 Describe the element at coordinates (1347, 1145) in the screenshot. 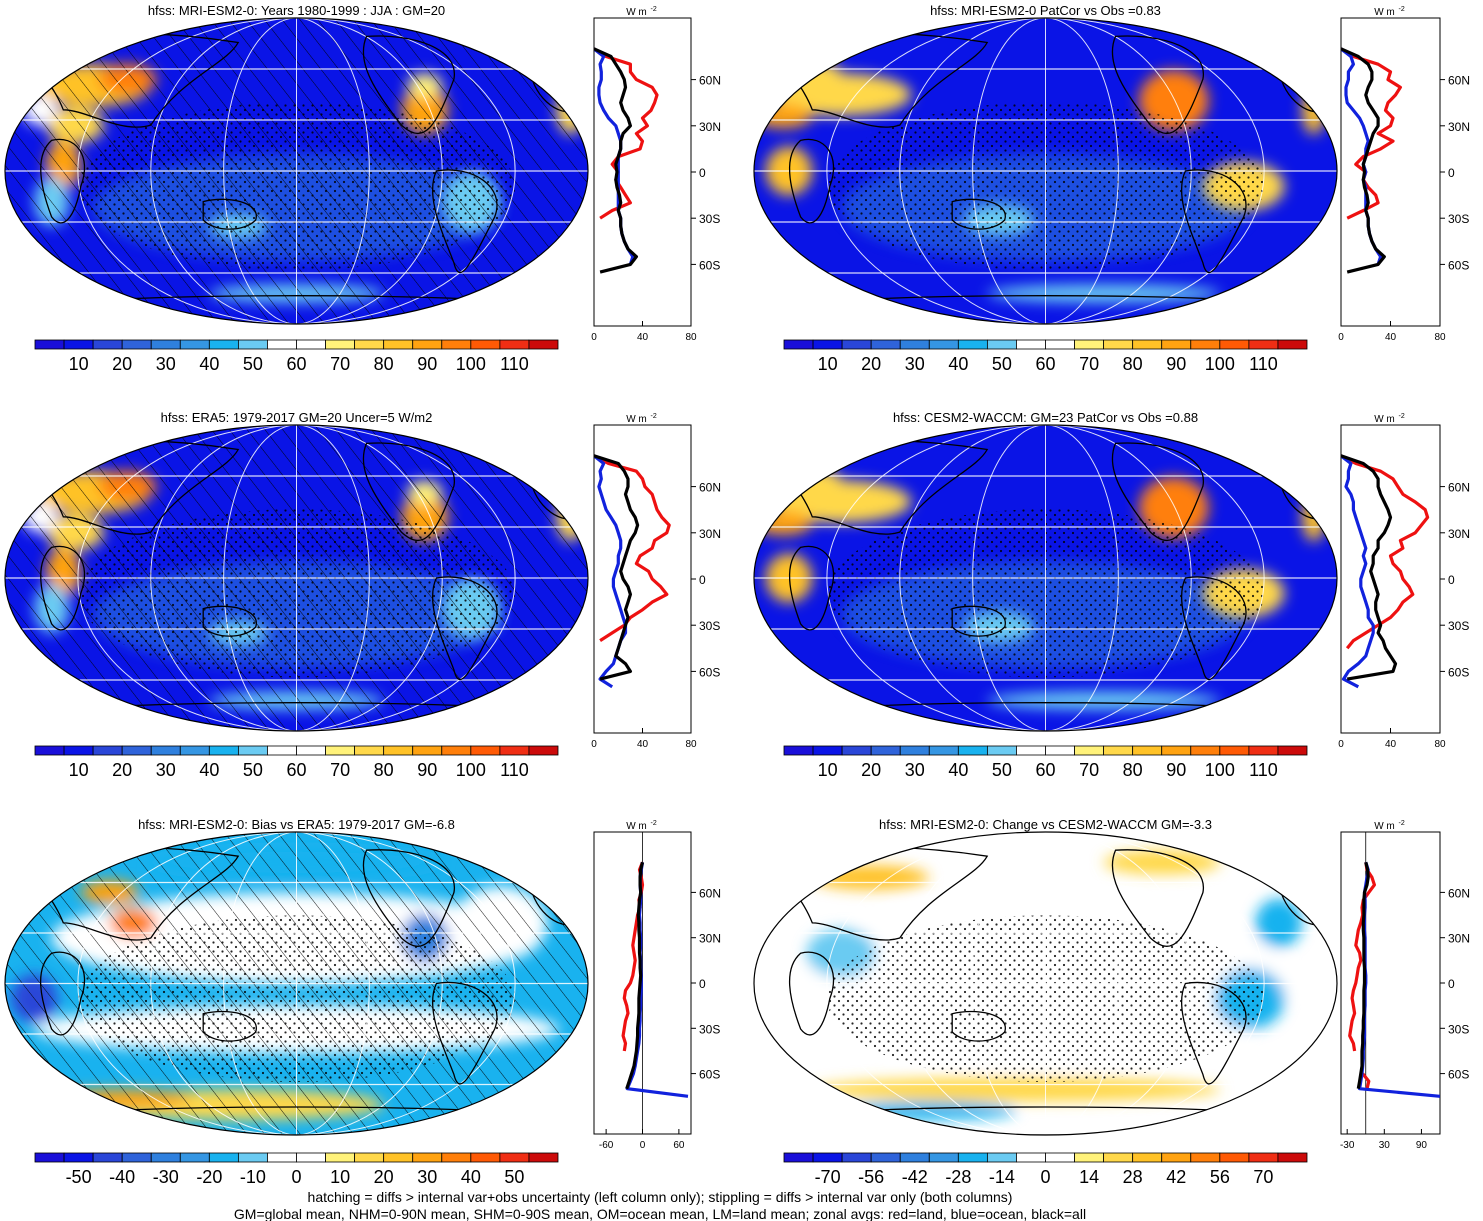

I see `value-tick-label: -30` at that location.